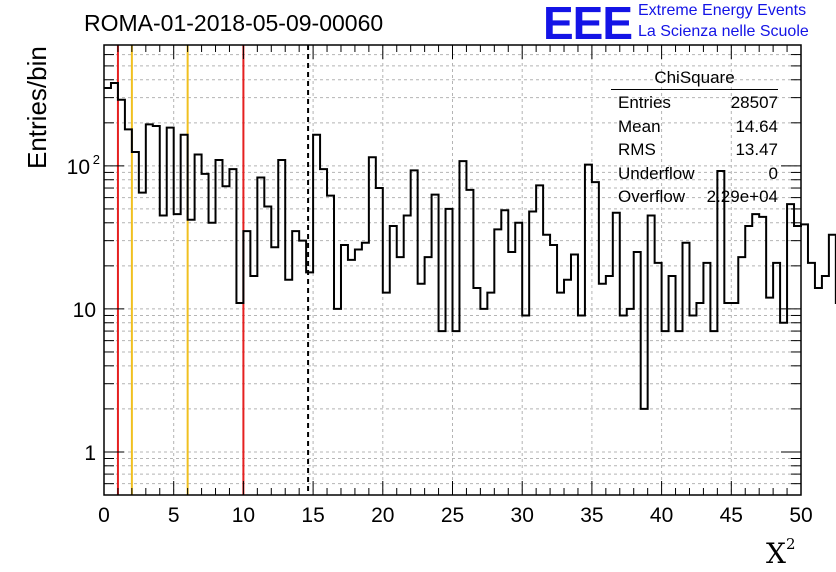 This screenshot has width=836, height=572. What do you see at coordinates (754, 102) in the screenshot?
I see `stats-value: 28507` at bounding box center [754, 102].